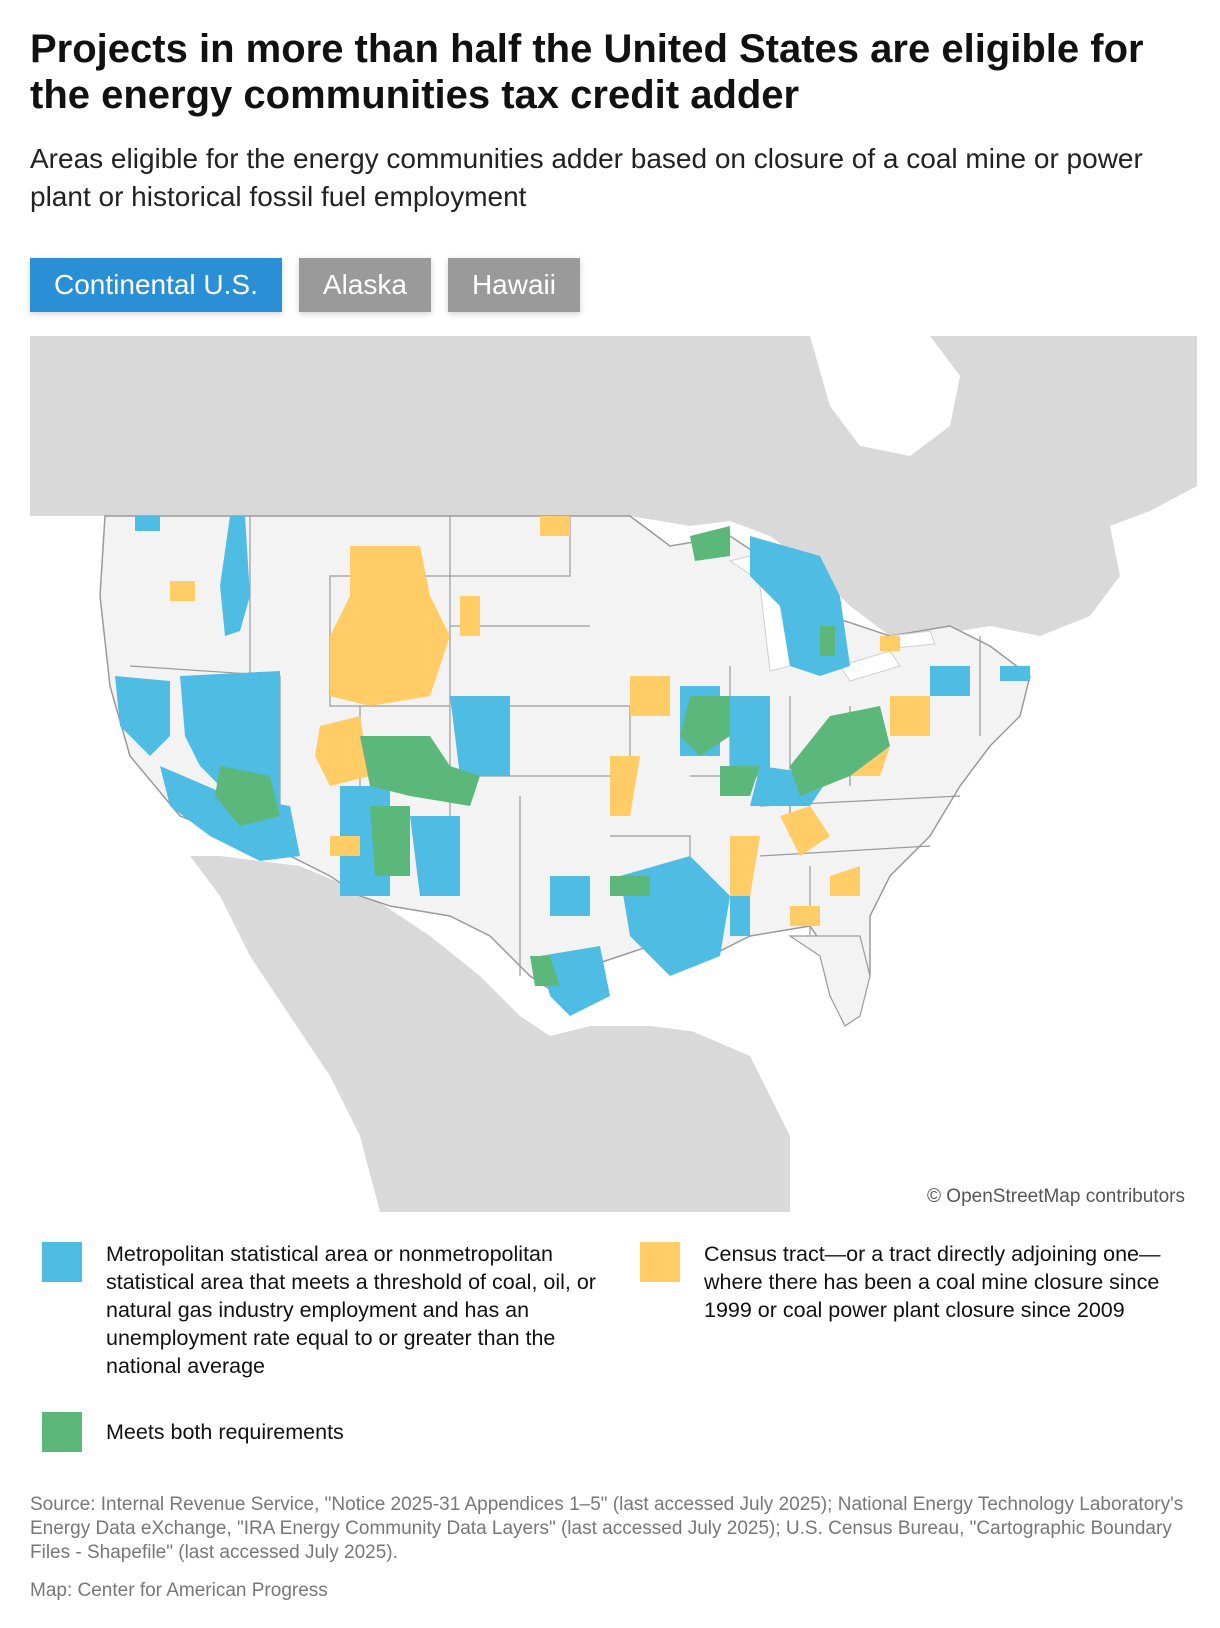 The height and width of the screenshot is (1628, 1220). What do you see at coordinates (62, 1262) in the screenshot?
I see `legend-swatch-metro-area` at bounding box center [62, 1262].